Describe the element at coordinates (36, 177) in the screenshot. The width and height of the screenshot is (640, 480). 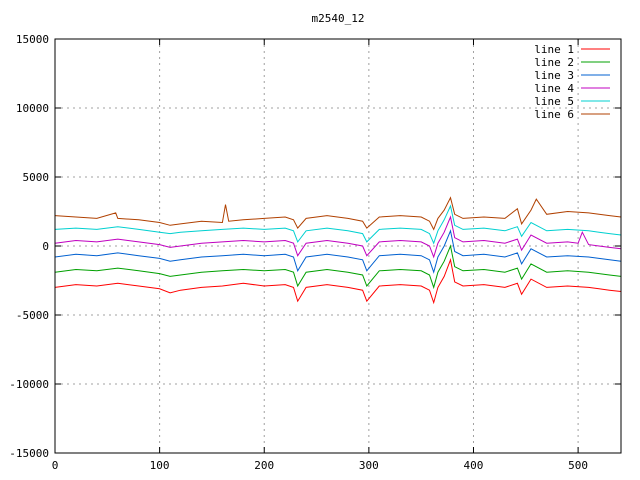
I see `y-tick-label: 5000` at that location.